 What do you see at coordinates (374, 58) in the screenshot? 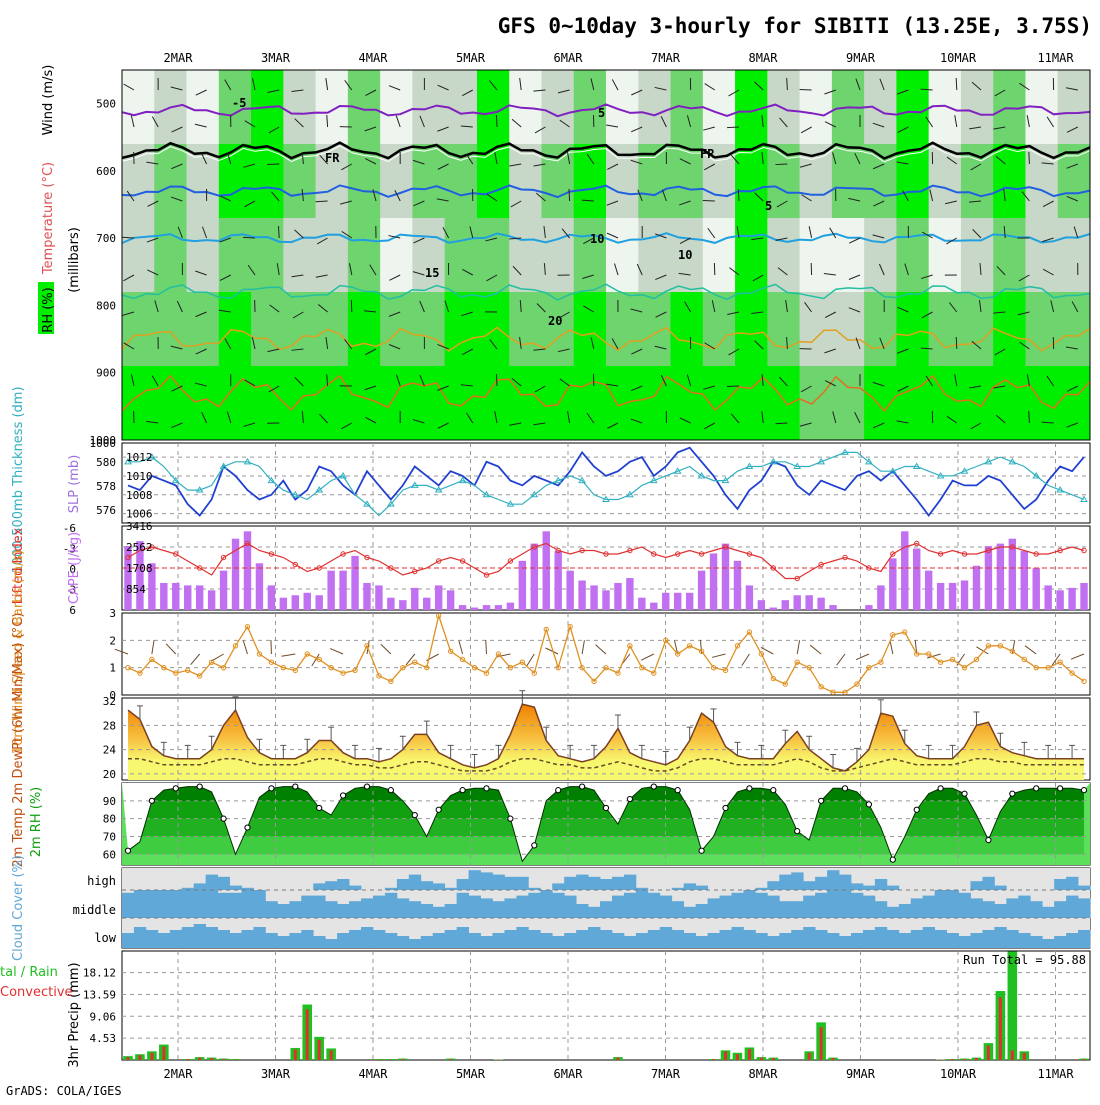
I see `date-tick-top: 4MAR` at bounding box center [374, 58].